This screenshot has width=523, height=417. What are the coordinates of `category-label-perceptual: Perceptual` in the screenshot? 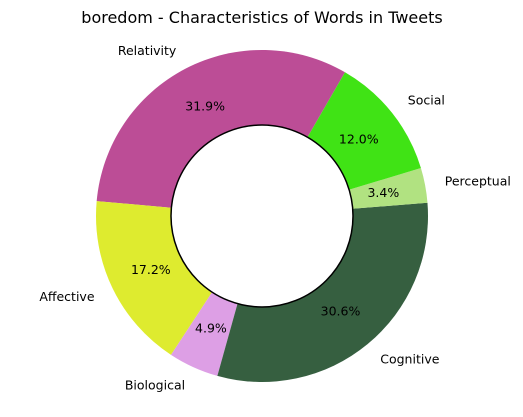 It's located at (478, 181).